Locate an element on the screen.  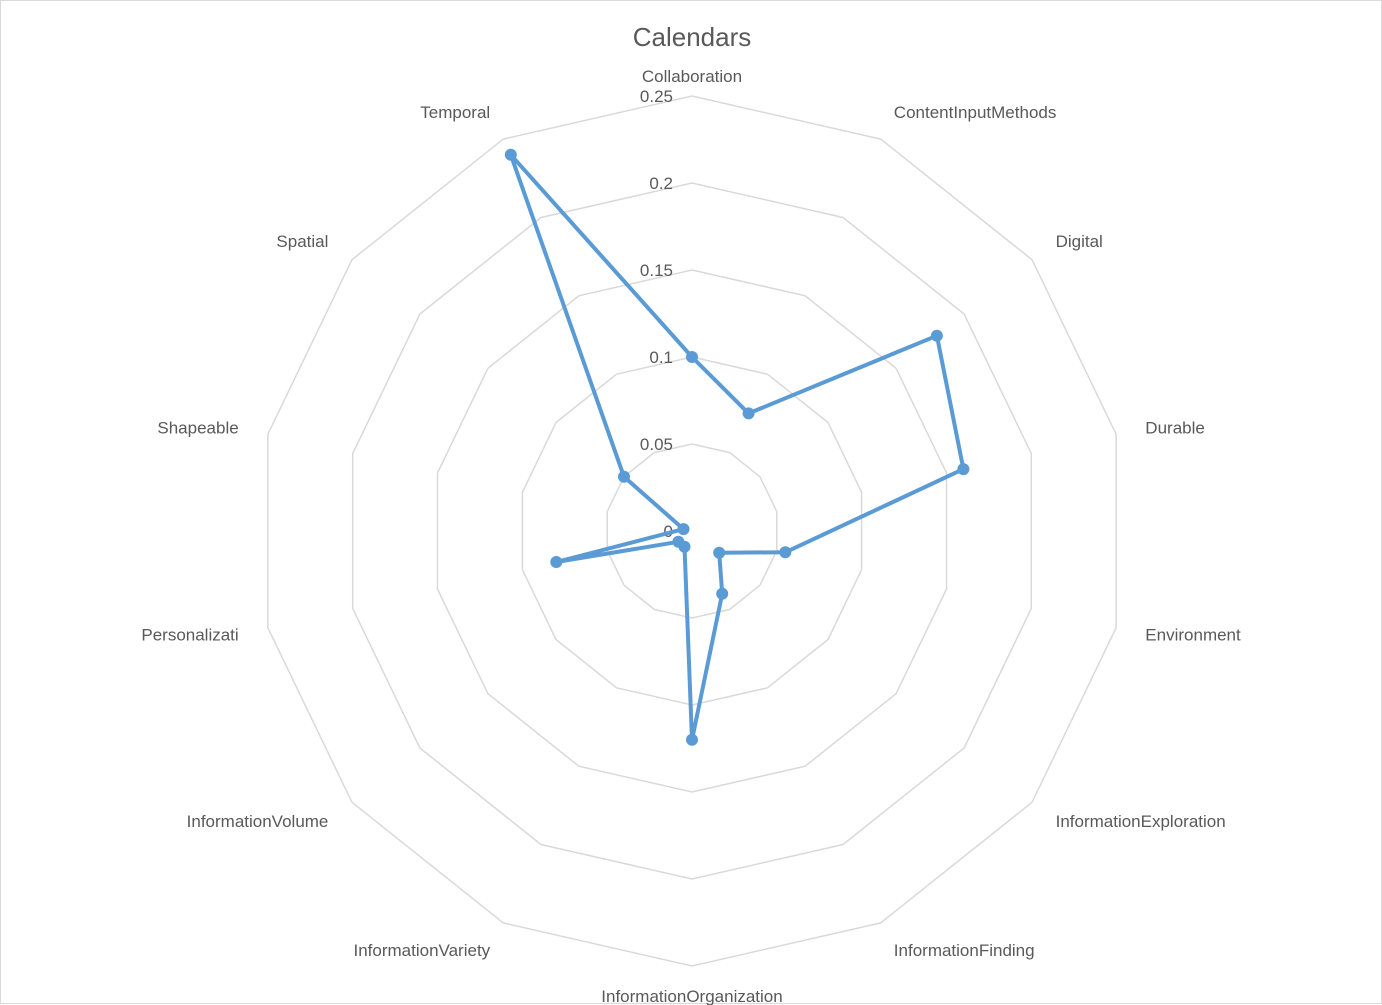
category-label: InformationExploration is located at coordinates (1141, 821).